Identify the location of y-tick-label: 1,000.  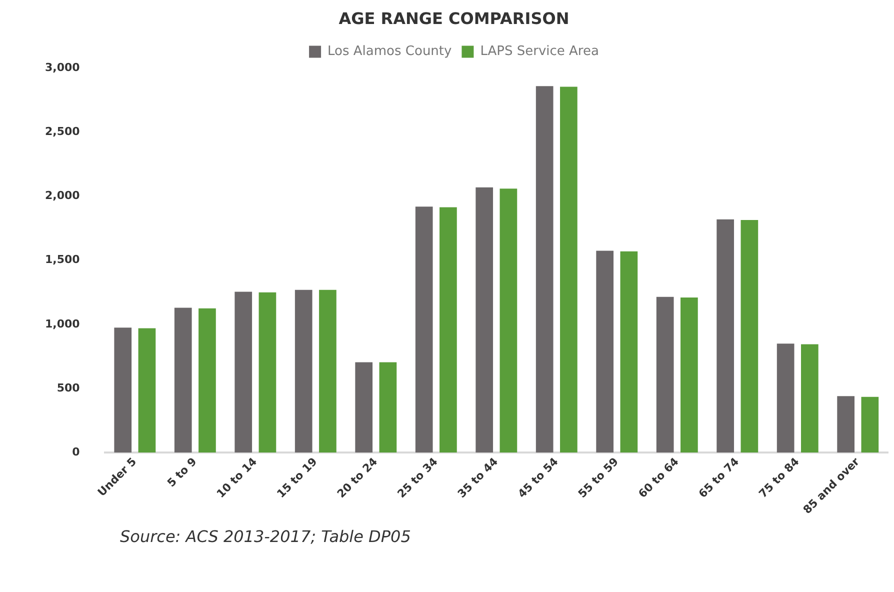
(62, 323).